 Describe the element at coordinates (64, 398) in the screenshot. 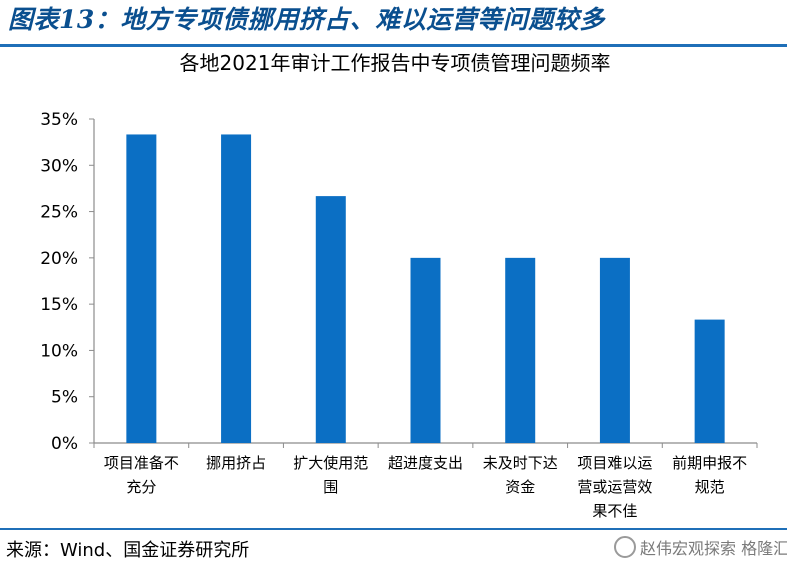

I see `y-tick-label: 5%` at that location.